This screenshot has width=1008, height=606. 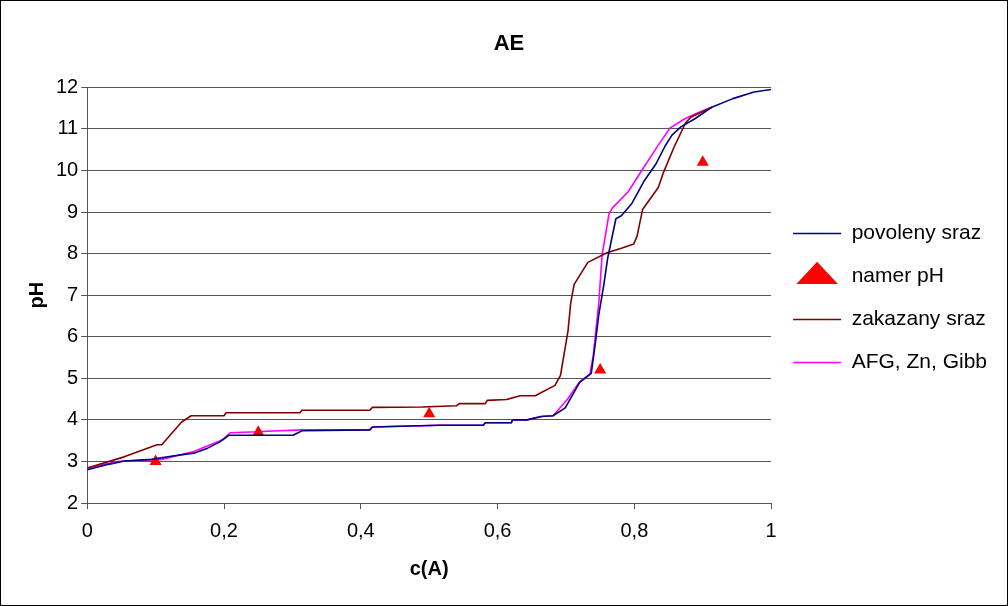 I want to click on y-tick-label: 2, so click(x=73, y=501).